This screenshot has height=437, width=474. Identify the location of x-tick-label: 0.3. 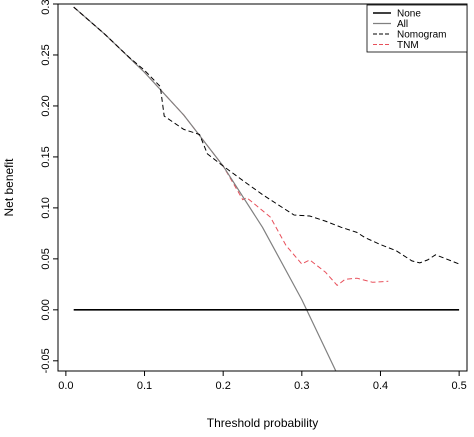
(301, 386).